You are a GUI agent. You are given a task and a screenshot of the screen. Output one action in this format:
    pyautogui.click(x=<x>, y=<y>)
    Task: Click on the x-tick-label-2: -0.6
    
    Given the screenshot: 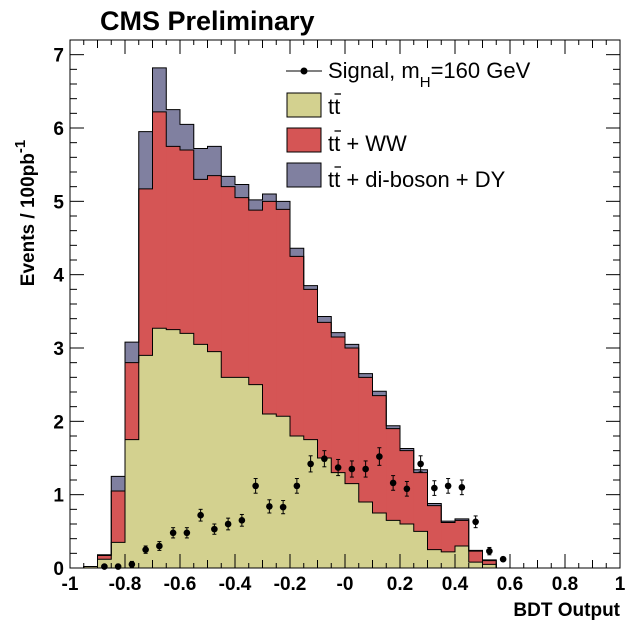 What is the action you would take?
    pyautogui.click(x=180, y=584)
    